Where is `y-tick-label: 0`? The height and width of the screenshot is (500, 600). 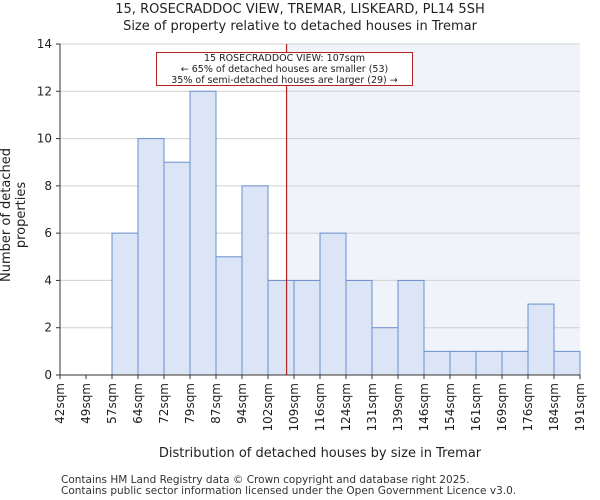 y-tick-label: 0 is located at coordinates (48, 375).